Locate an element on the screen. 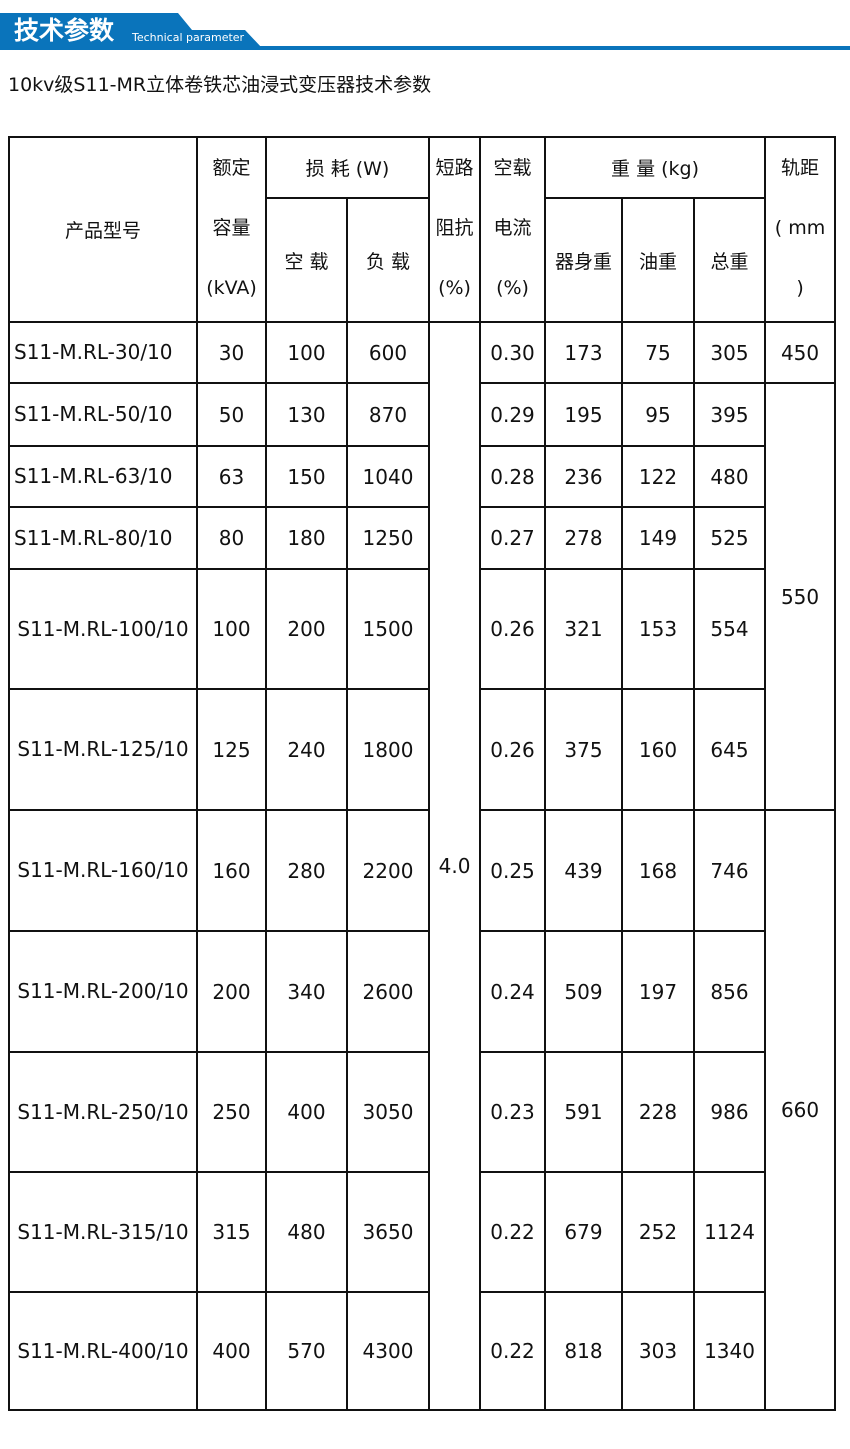 This screenshot has height=1449, width=850. cell-noload-loss: 400 is located at coordinates (306, 1112).